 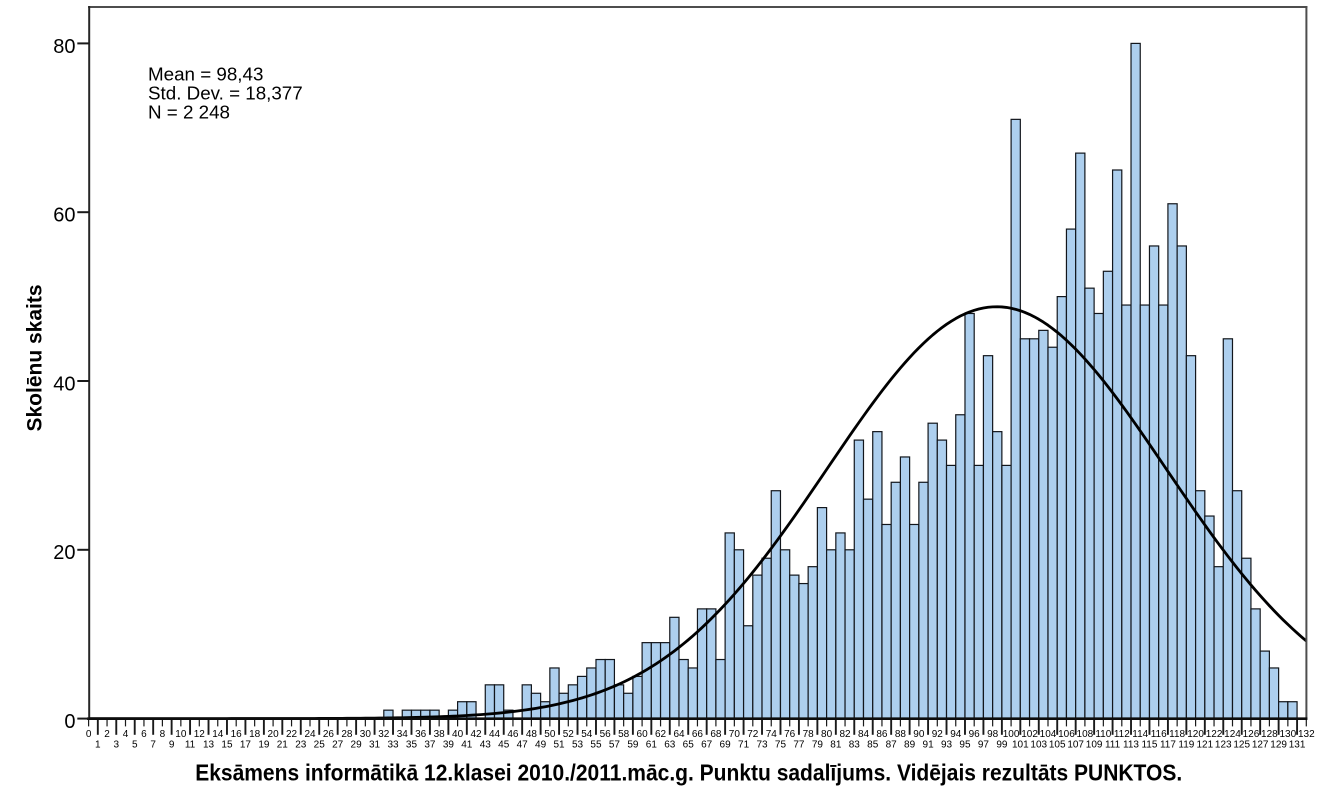 I want to click on svg-text: 131, so click(x=1297, y=745).